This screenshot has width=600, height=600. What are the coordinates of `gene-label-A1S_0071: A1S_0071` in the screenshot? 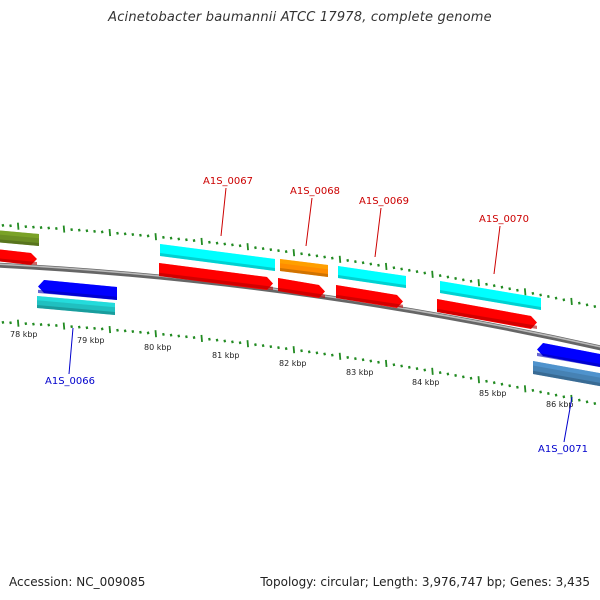 It's located at (563, 449).